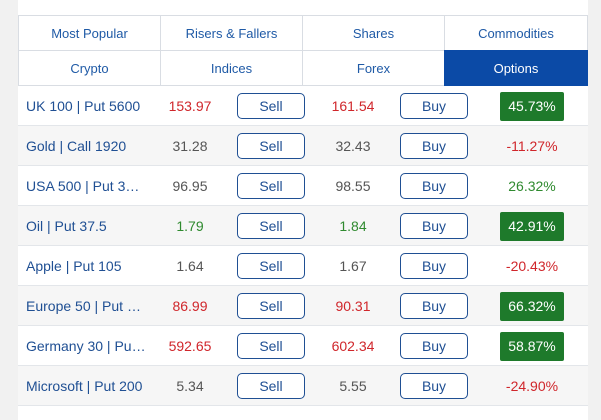 Image resolution: width=601 pixels, height=420 pixels. Describe the element at coordinates (190, 186) in the screenshot. I see `sell-price: 96.95` at that location.